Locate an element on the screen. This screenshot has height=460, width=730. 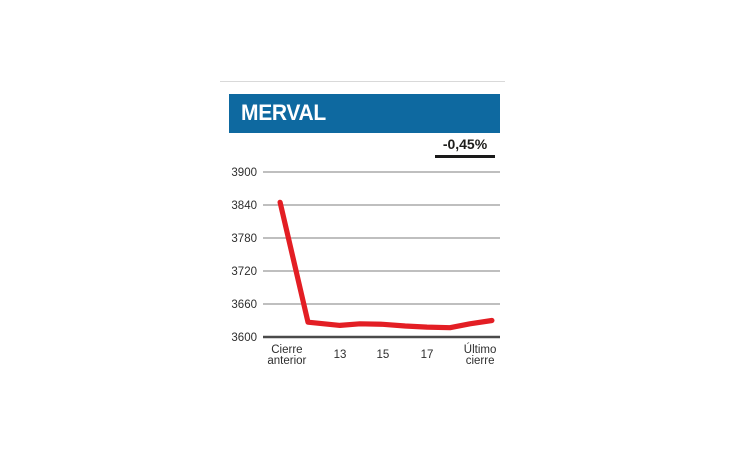
x-tick-label: cierre is located at coordinates (480, 361).